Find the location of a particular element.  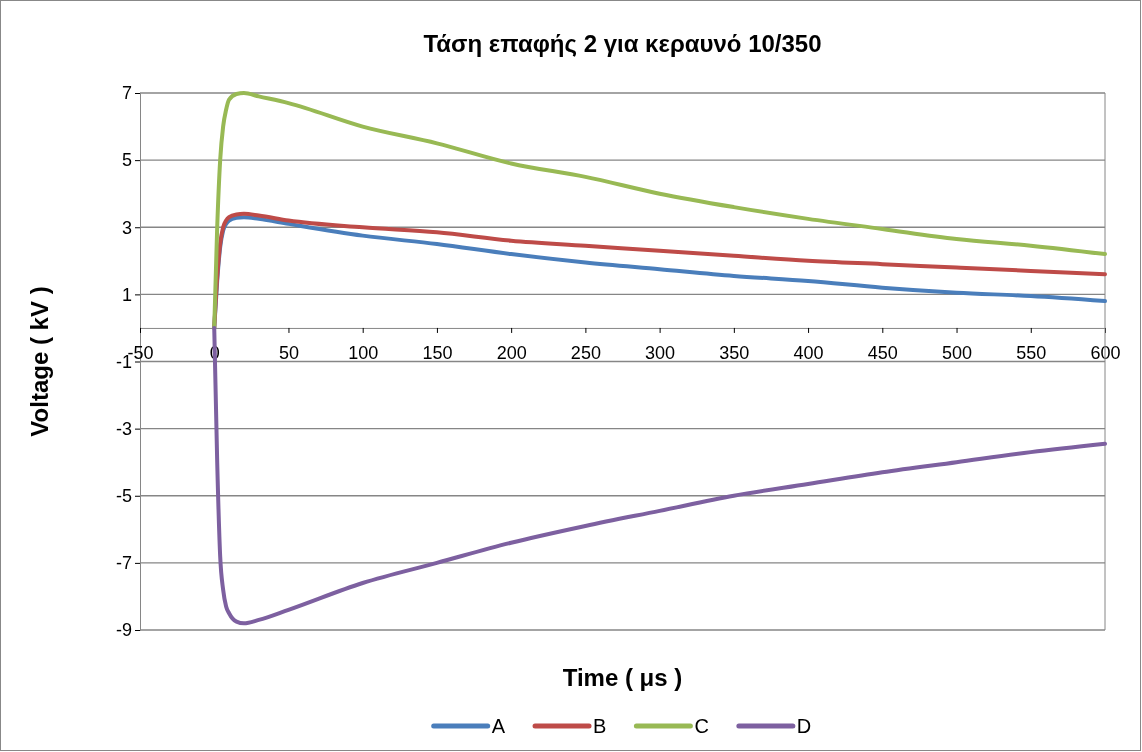

x-axis-title: Time ( μs ) is located at coordinates (622, 677).